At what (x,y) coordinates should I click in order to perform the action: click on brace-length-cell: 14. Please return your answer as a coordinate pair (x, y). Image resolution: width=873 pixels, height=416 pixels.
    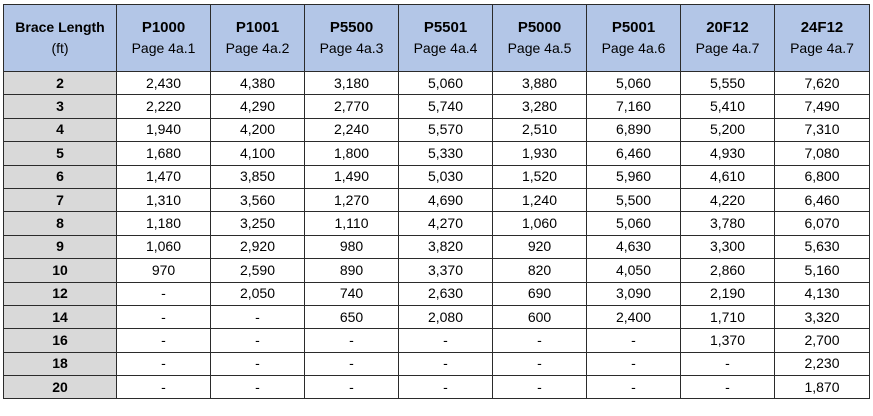
    Looking at the image, I should click on (60, 317).